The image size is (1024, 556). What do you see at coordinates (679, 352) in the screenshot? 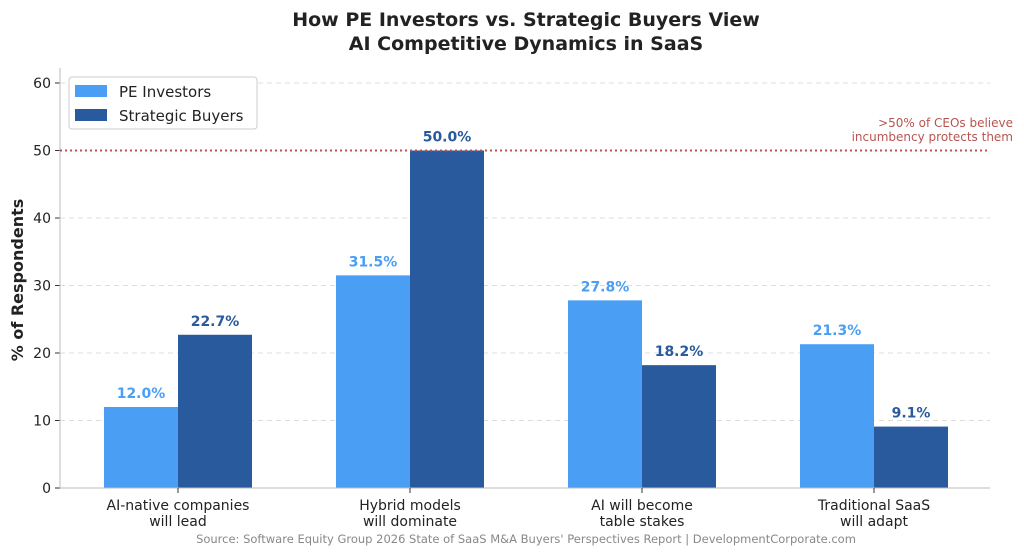
I see `data-label: 18.2%` at bounding box center [679, 352].